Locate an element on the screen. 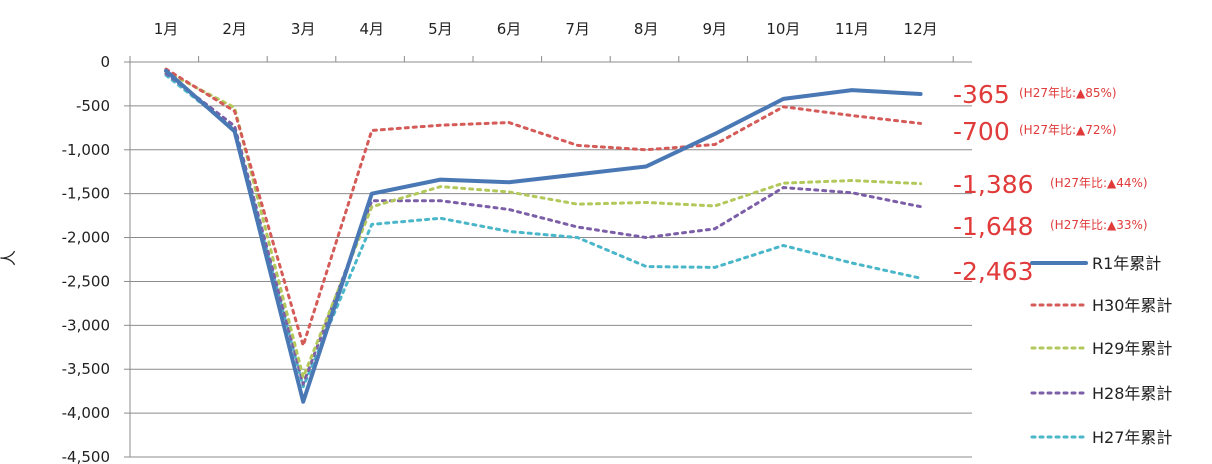  x-tick-label: 8月 is located at coordinates (646, 29).